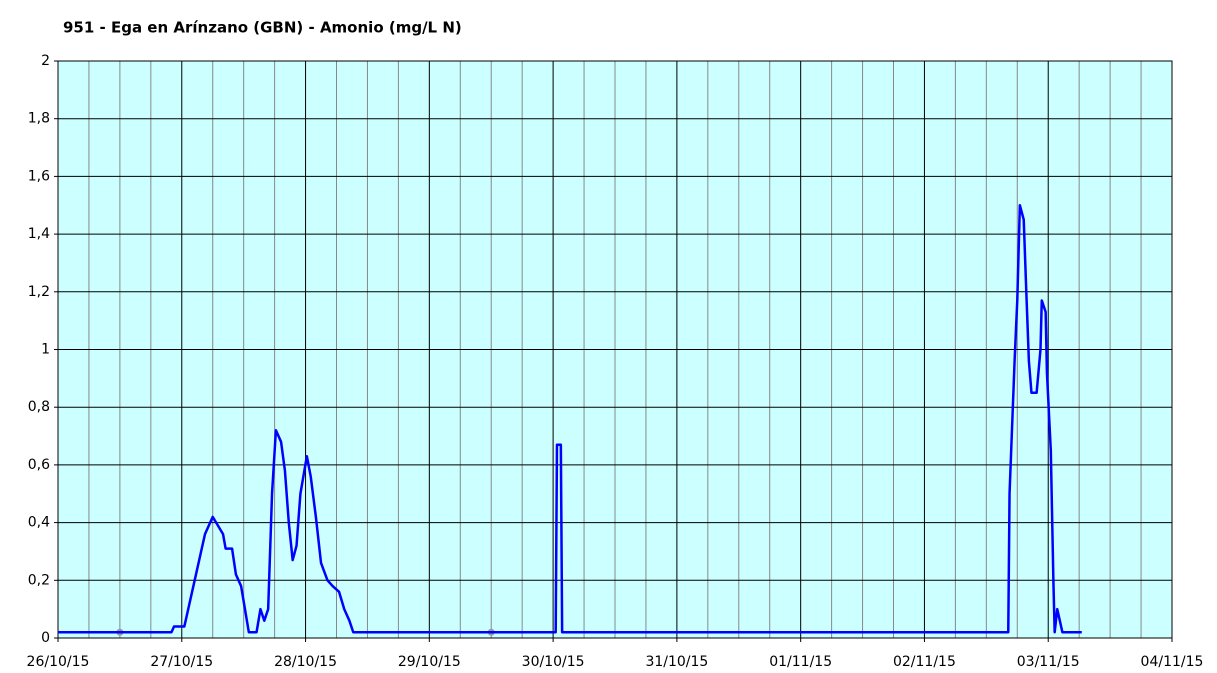 This screenshot has height=673, width=1217. What do you see at coordinates (181, 662) in the screenshot?
I see `x-tick-label: 27/10/15` at bounding box center [181, 662].